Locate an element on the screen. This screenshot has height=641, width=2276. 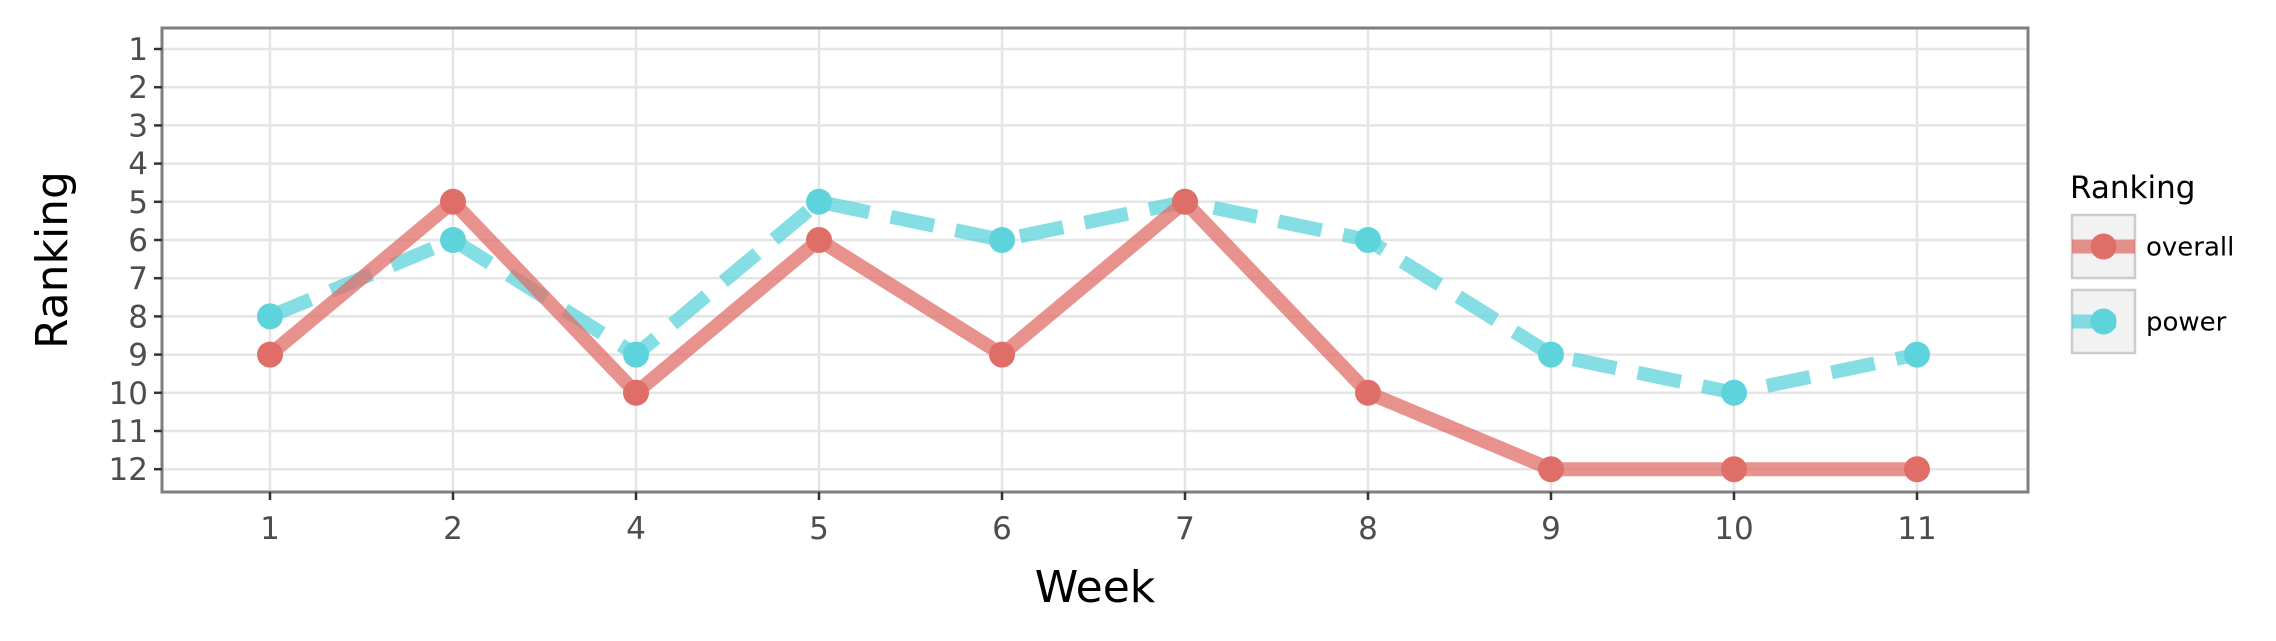
legend-title: Ranking is located at coordinates (2132, 188).